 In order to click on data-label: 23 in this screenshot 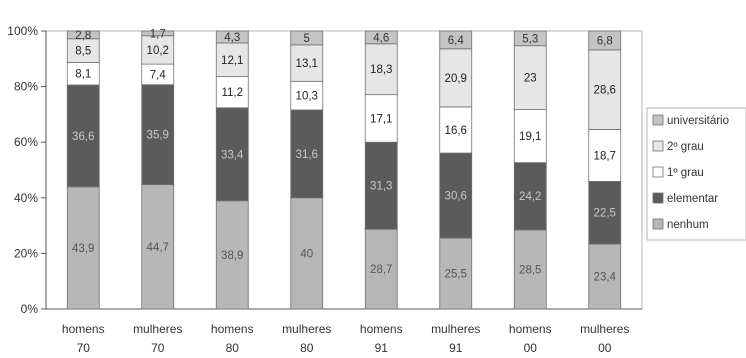, I will do `click(530, 79)`.